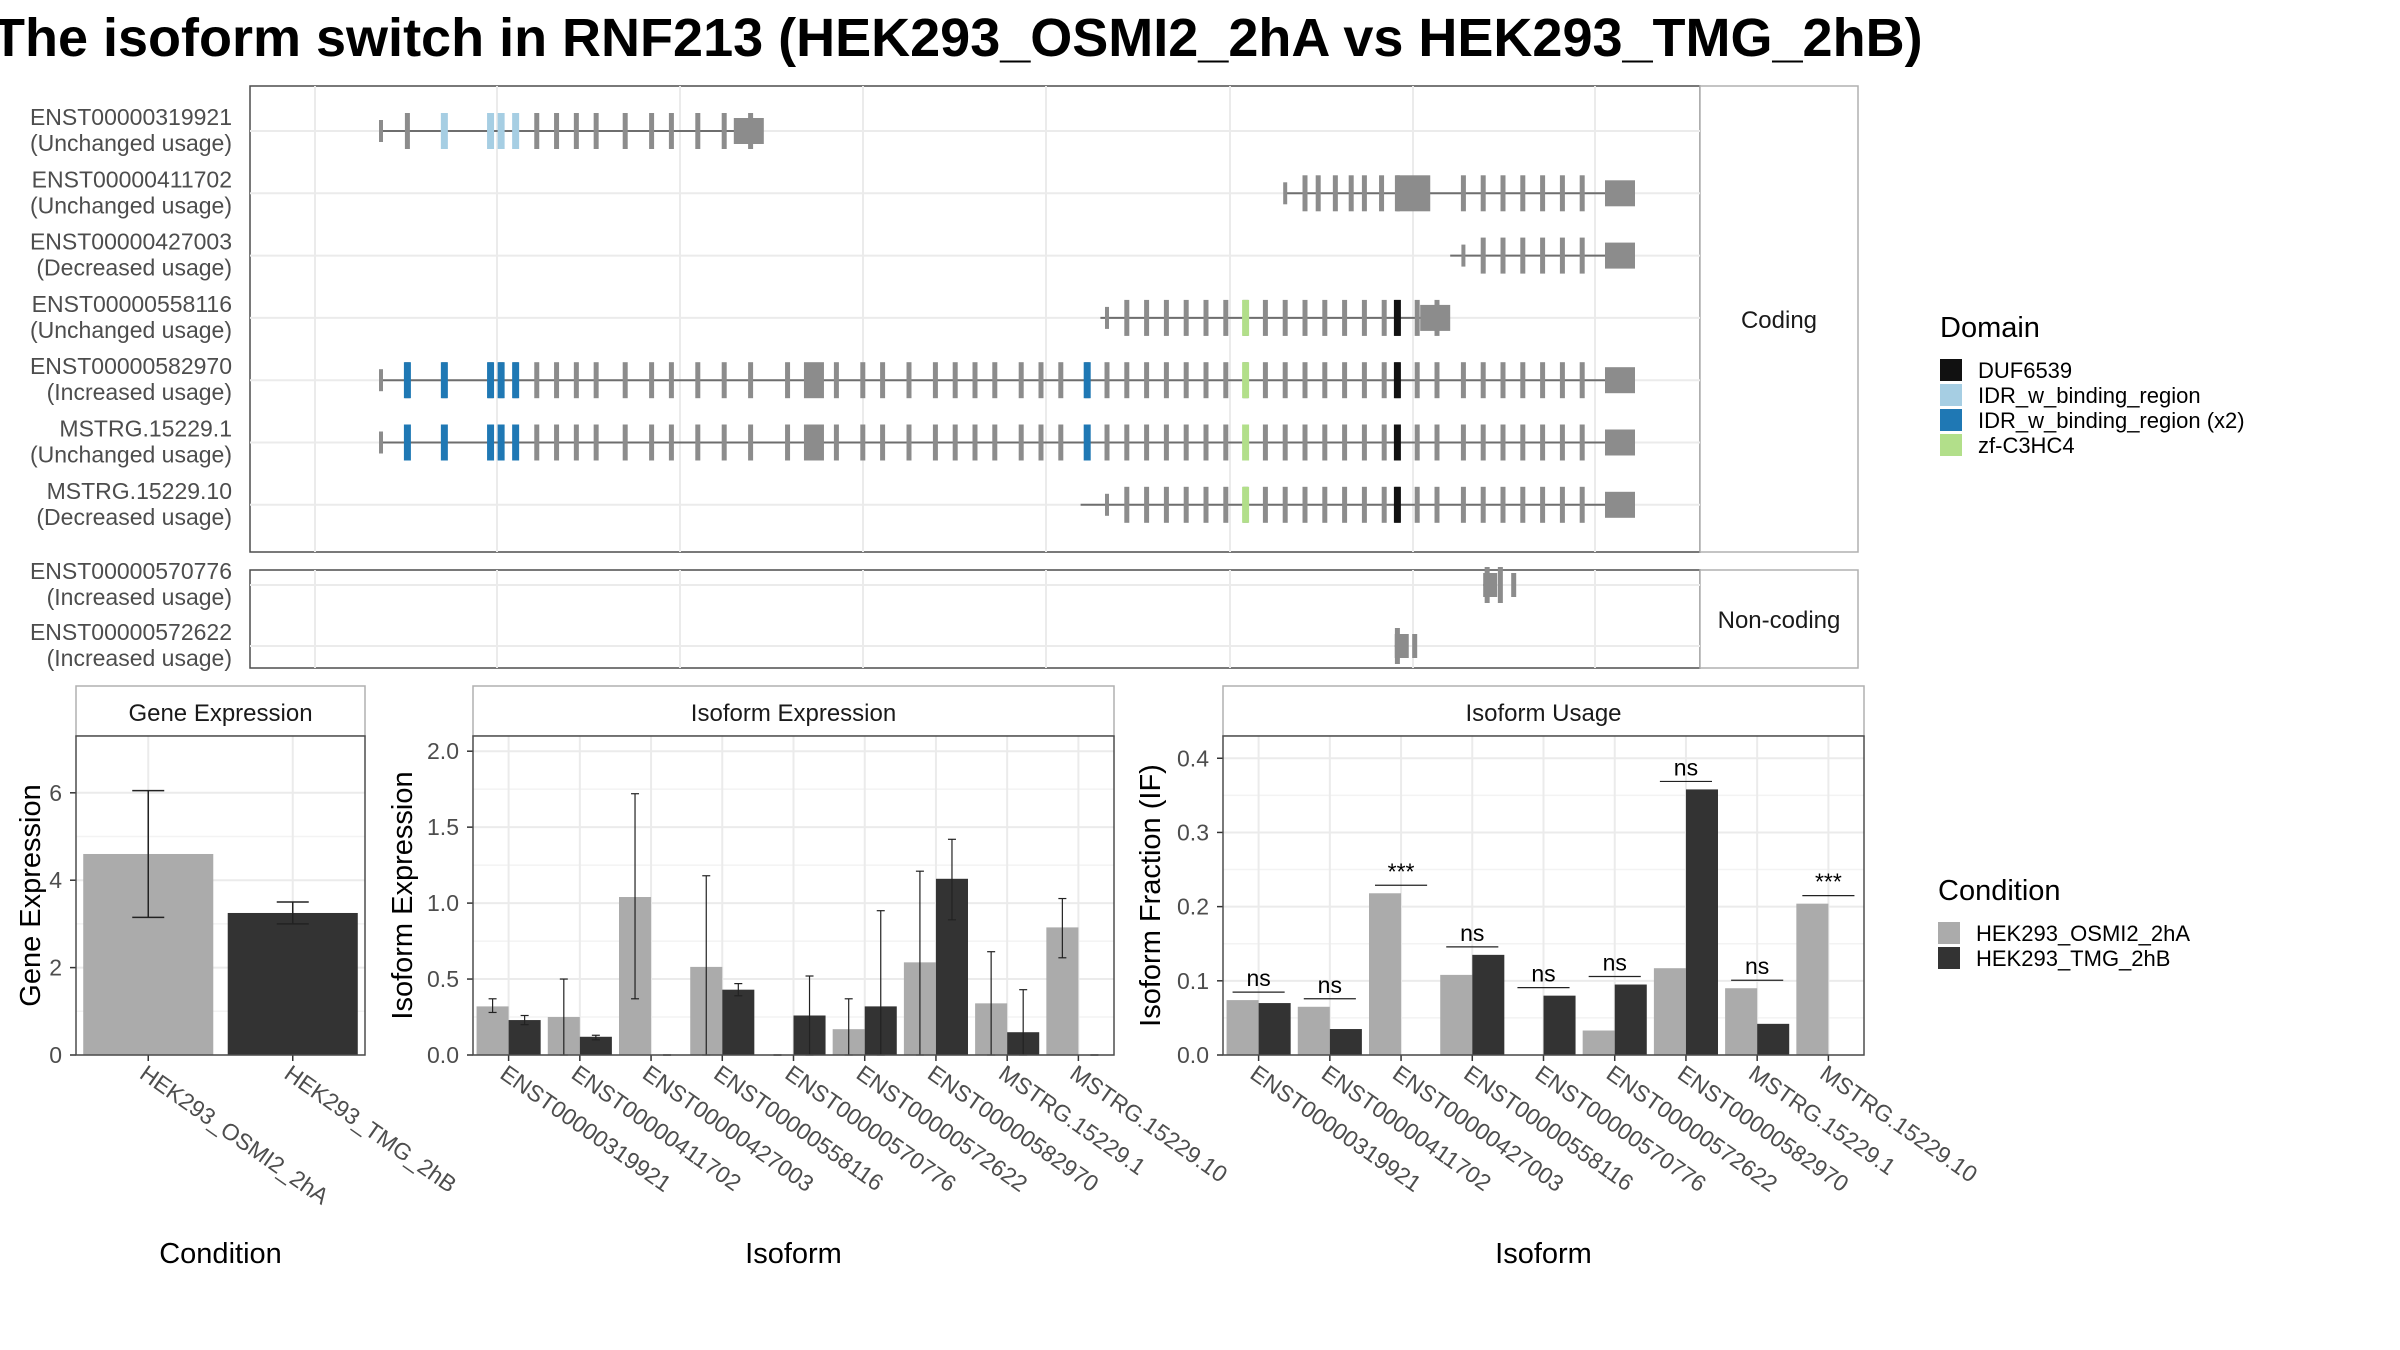  Describe the element at coordinates (1779, 620) in the screenshot. I see `noncoding-strip-label: Non-coding` at that location.